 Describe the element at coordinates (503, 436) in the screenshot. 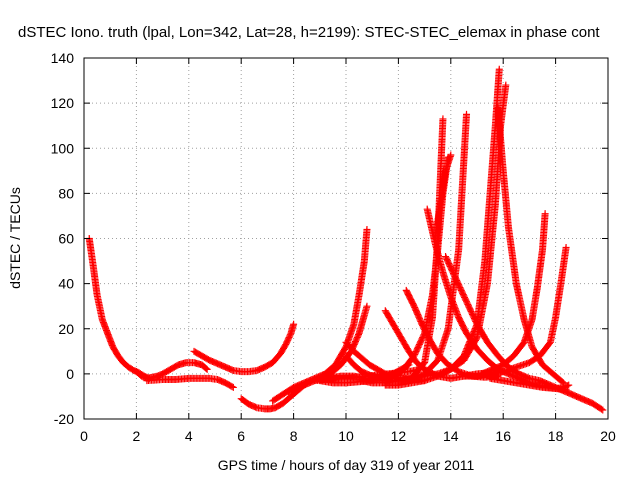

I see `x-tick-label: 16` at that location.